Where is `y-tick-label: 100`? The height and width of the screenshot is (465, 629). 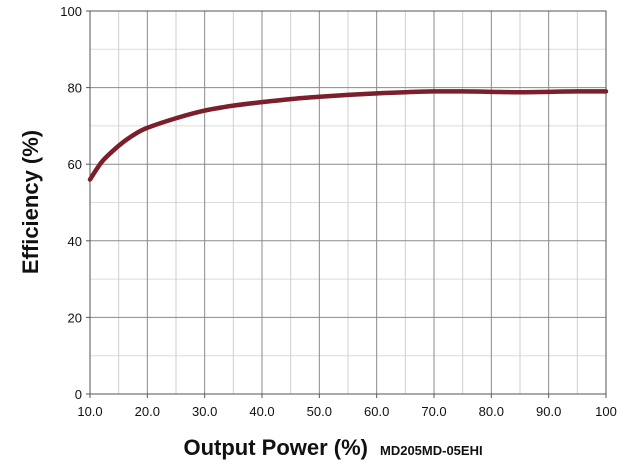 y-tick-label: 100 is located at coordinates (71, 11).